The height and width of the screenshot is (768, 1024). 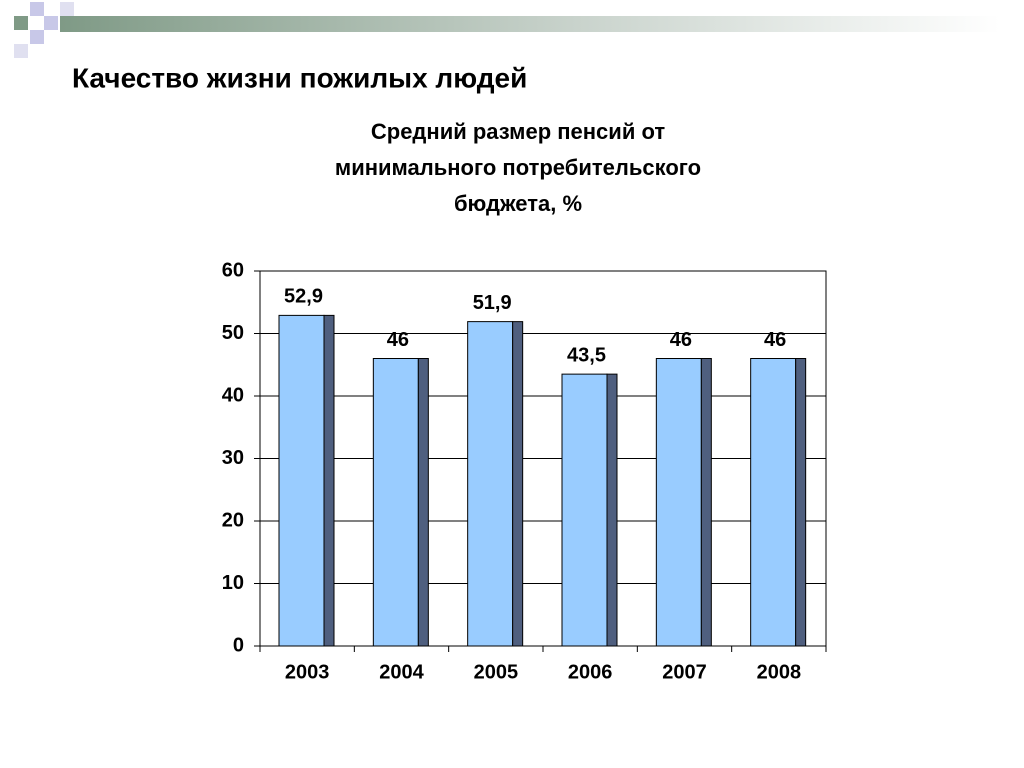 I want to click on chart-title: минимального потребительского, so click(x=518, y=167).